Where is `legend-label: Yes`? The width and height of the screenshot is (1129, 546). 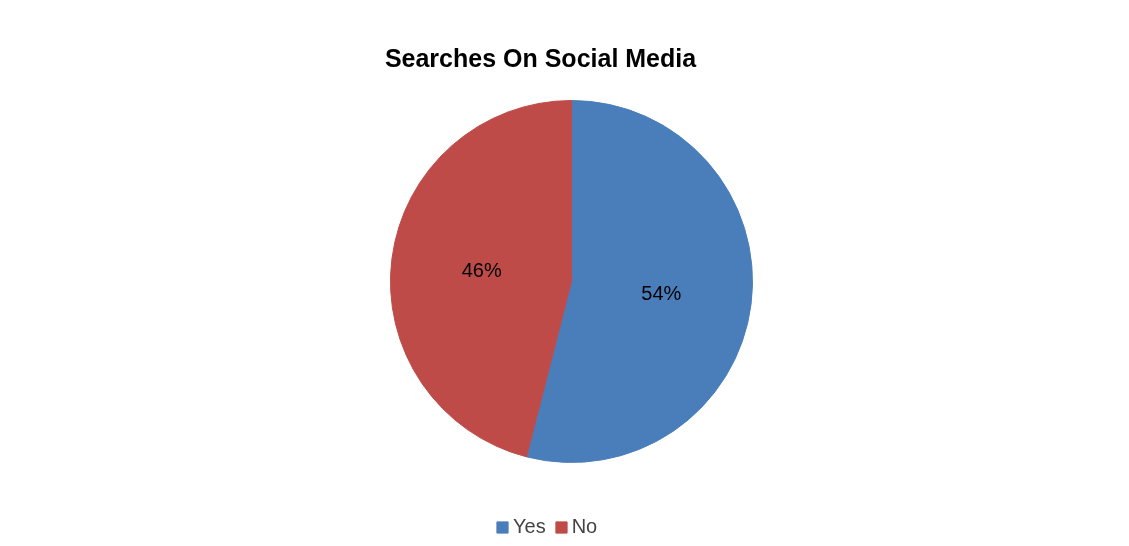
legend-label: Yes is located at coordinates (529, 526).